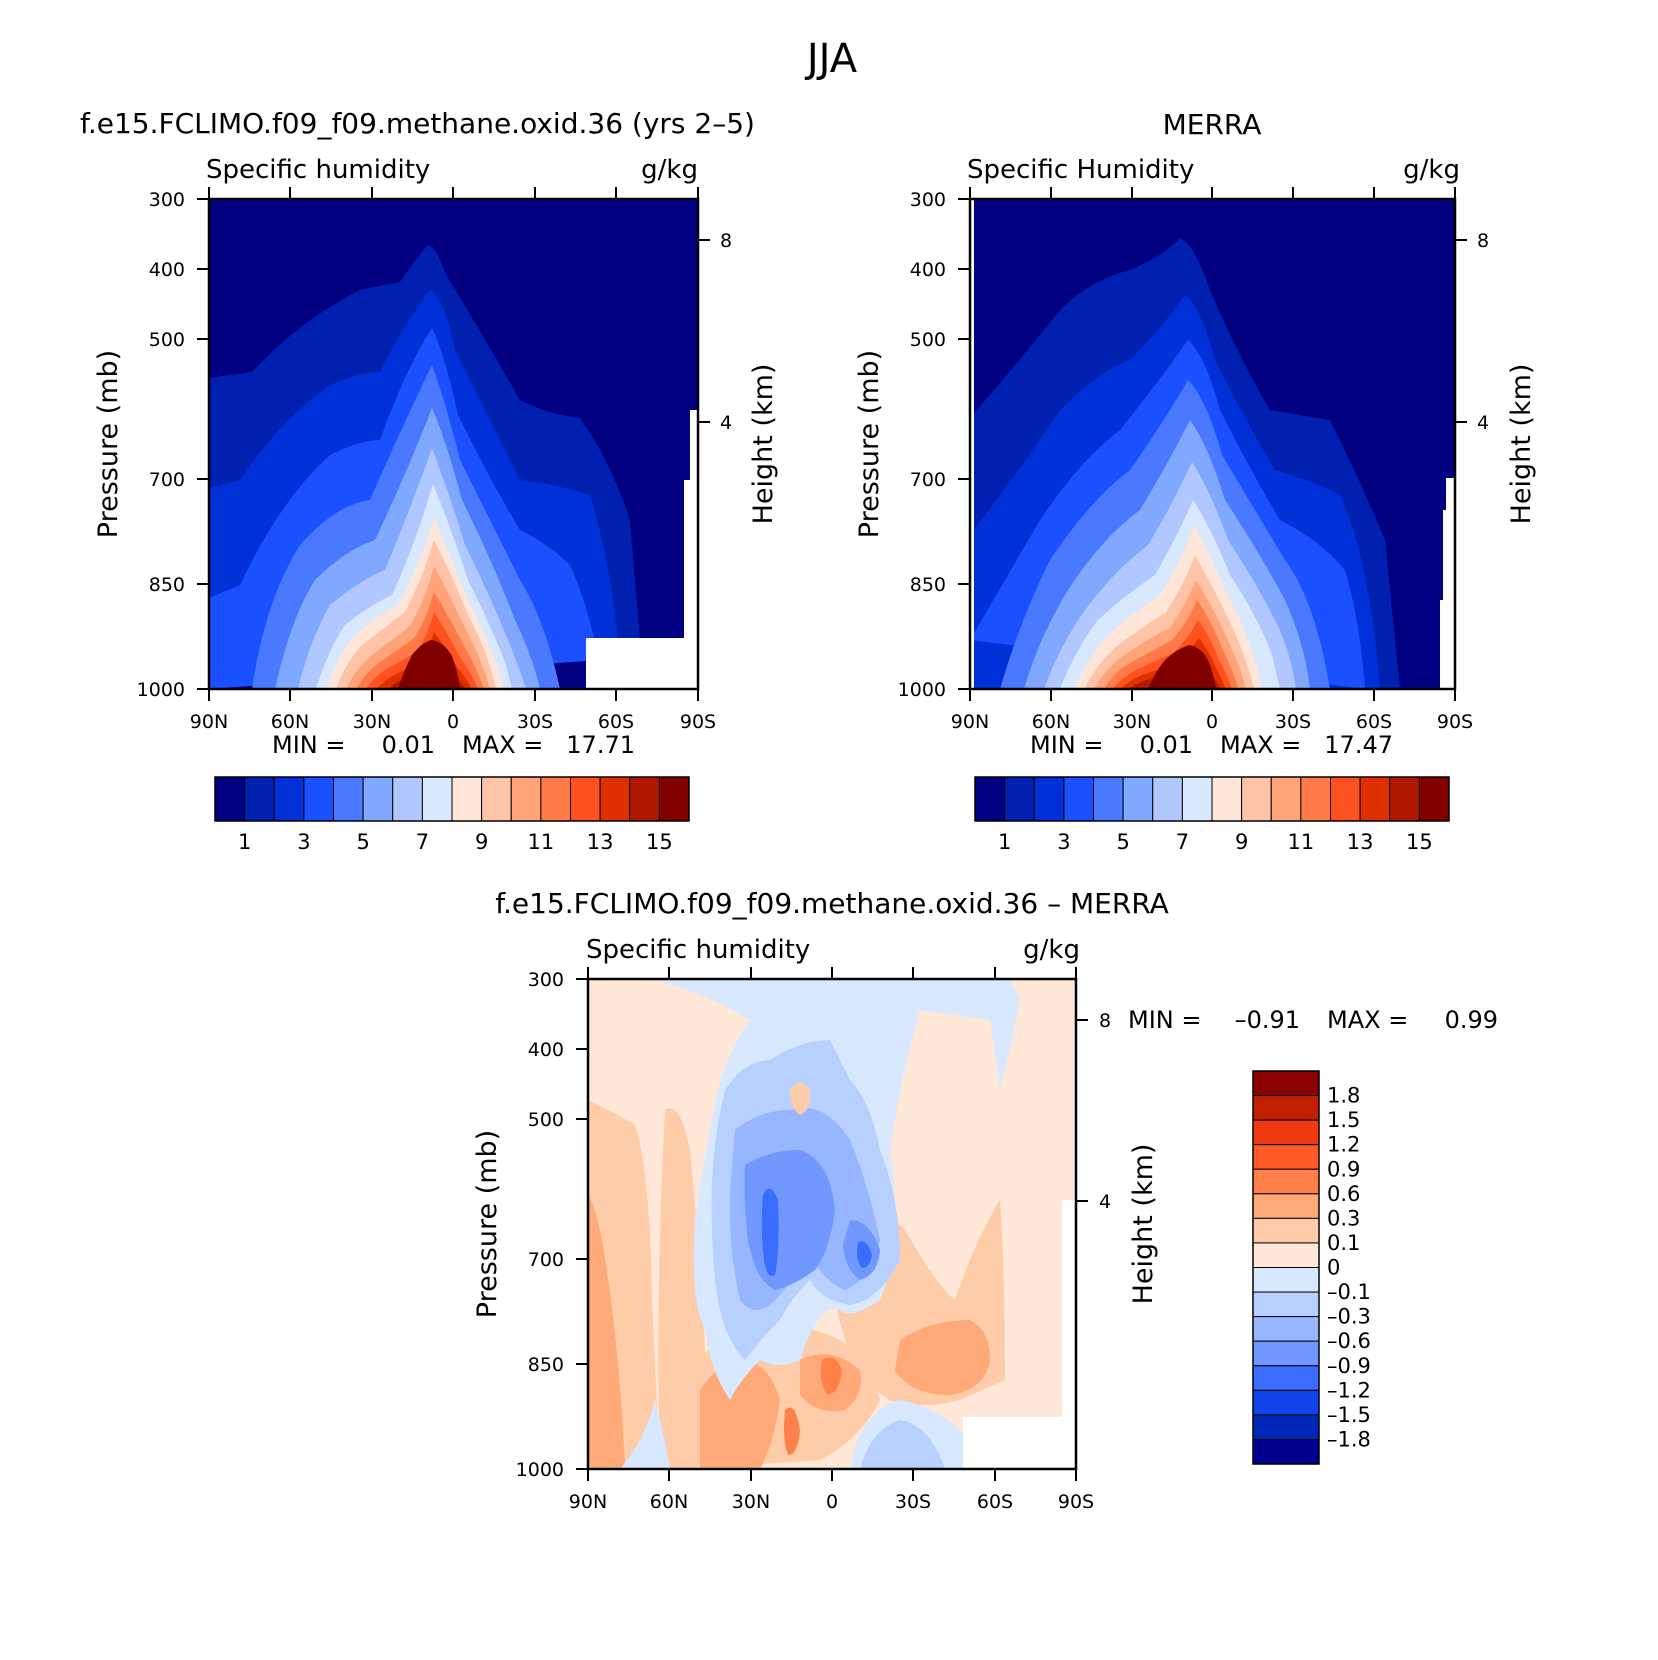 The height and width of the screenshot is (1660, 1658). What do you see at coordinates (1349, 1439) in the screenshot?
I see `colorbar-tick-label: –1.8` at bounding box center [1349, 1439].